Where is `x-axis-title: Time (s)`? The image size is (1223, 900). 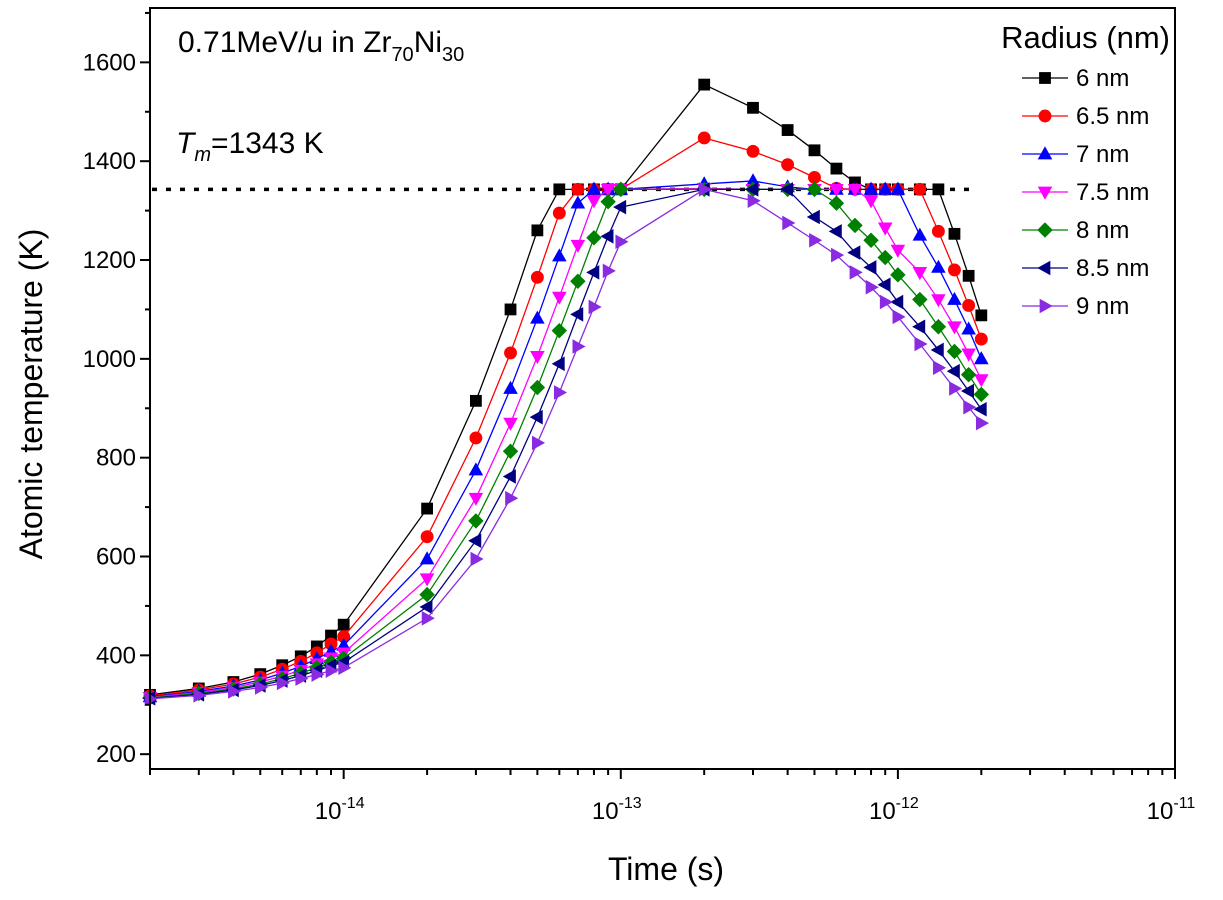 x-axis-title: Time (s) is located at coordinates (666, 869).